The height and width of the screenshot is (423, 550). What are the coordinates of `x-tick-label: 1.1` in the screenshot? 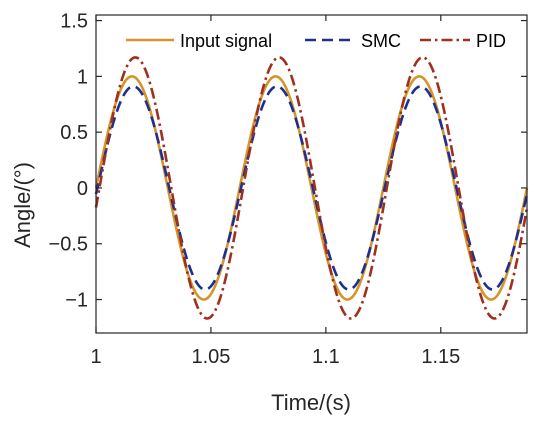 It's located at (326, 357).